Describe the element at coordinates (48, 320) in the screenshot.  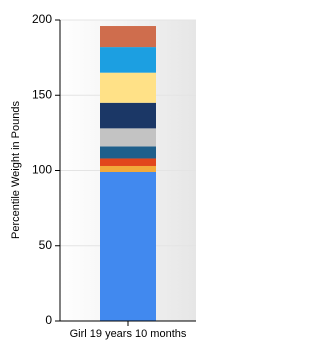
I see `y-tick-label: 0` at that location.